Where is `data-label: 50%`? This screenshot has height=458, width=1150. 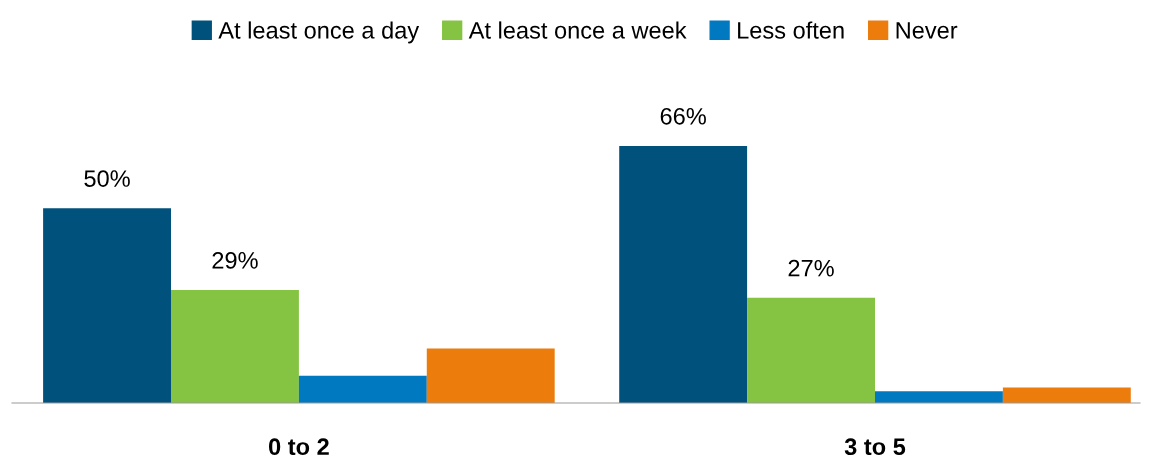 data-label: 50% is located at coordinates (107, 178).